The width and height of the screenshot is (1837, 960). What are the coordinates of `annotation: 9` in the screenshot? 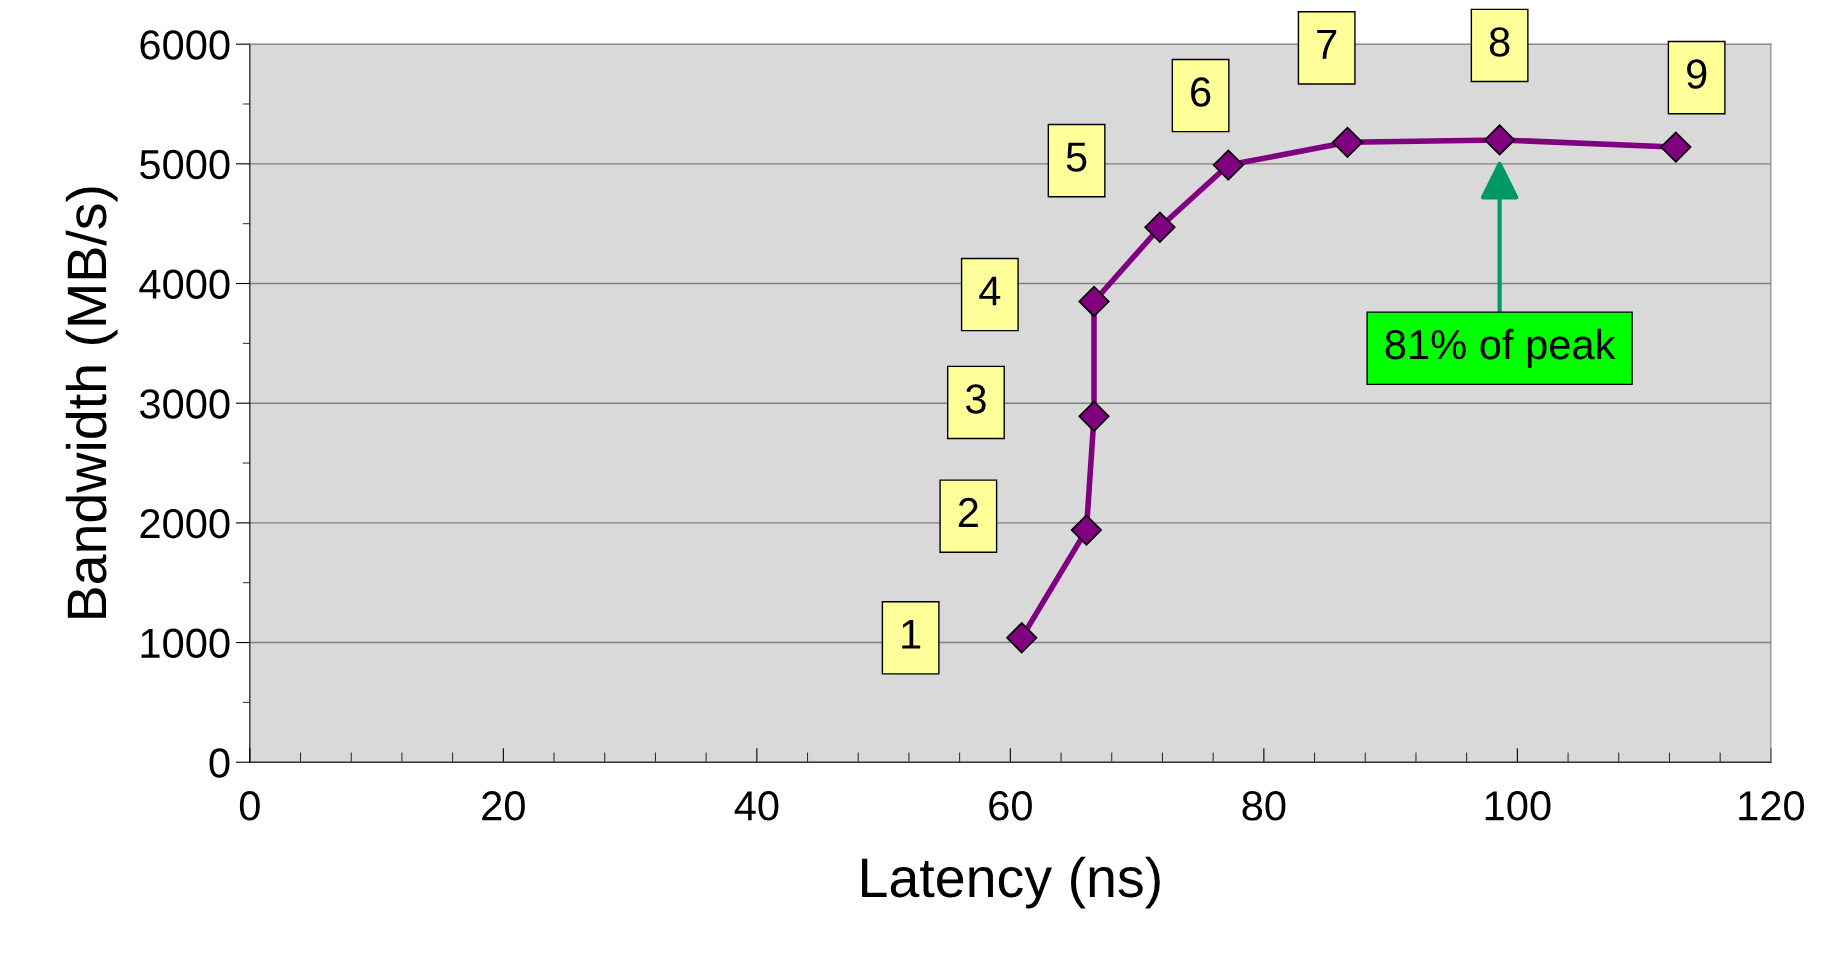 It's located at (1697, 74).